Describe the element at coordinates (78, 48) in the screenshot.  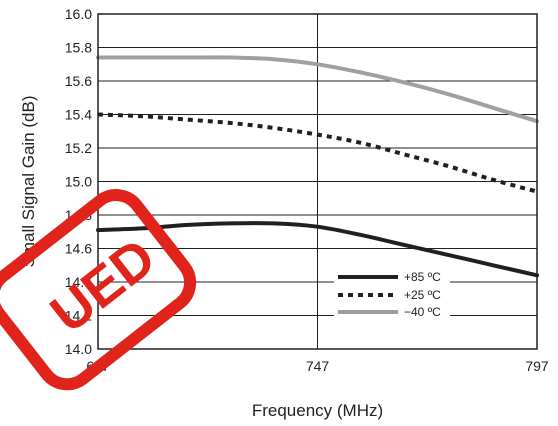
I see `y-tick-label: 15.8` at that location.